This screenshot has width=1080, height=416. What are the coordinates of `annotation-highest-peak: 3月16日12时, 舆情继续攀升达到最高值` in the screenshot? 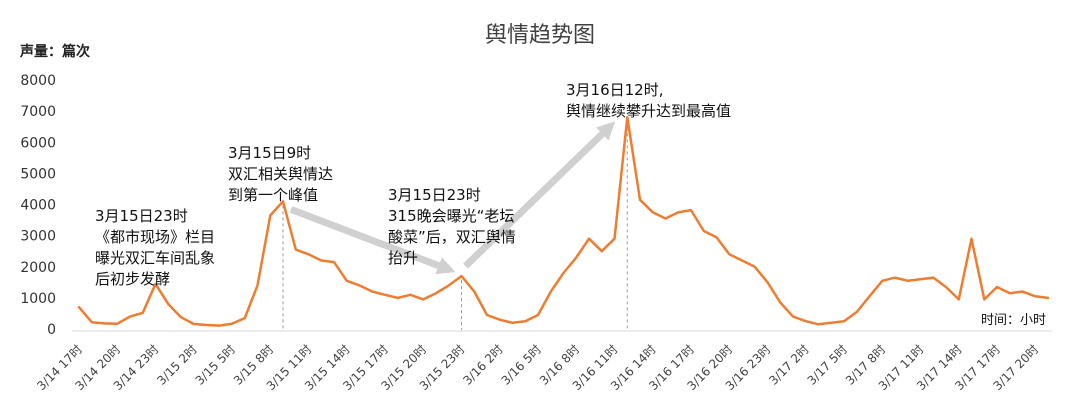 It's located at (648, 100).